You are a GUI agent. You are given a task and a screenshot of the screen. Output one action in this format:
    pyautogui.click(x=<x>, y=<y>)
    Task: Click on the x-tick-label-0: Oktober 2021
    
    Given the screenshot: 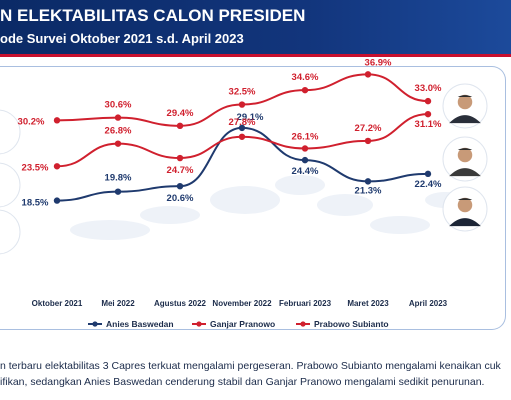 What is the action you would take?
    pyautogui.click(x=57, y=303)
    